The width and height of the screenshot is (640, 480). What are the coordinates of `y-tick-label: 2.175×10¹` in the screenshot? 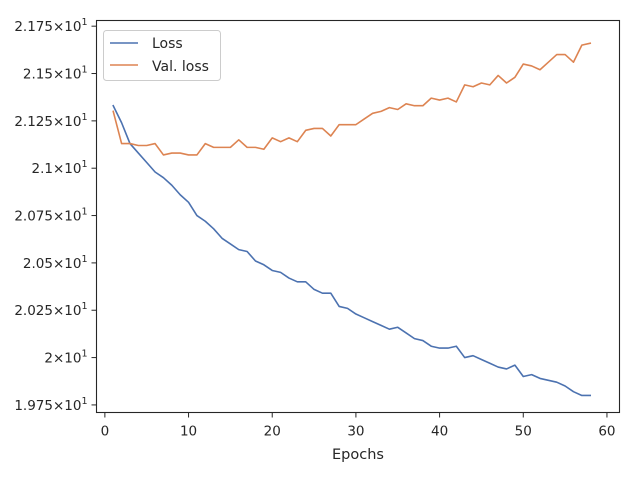 It's located at (50, 26).